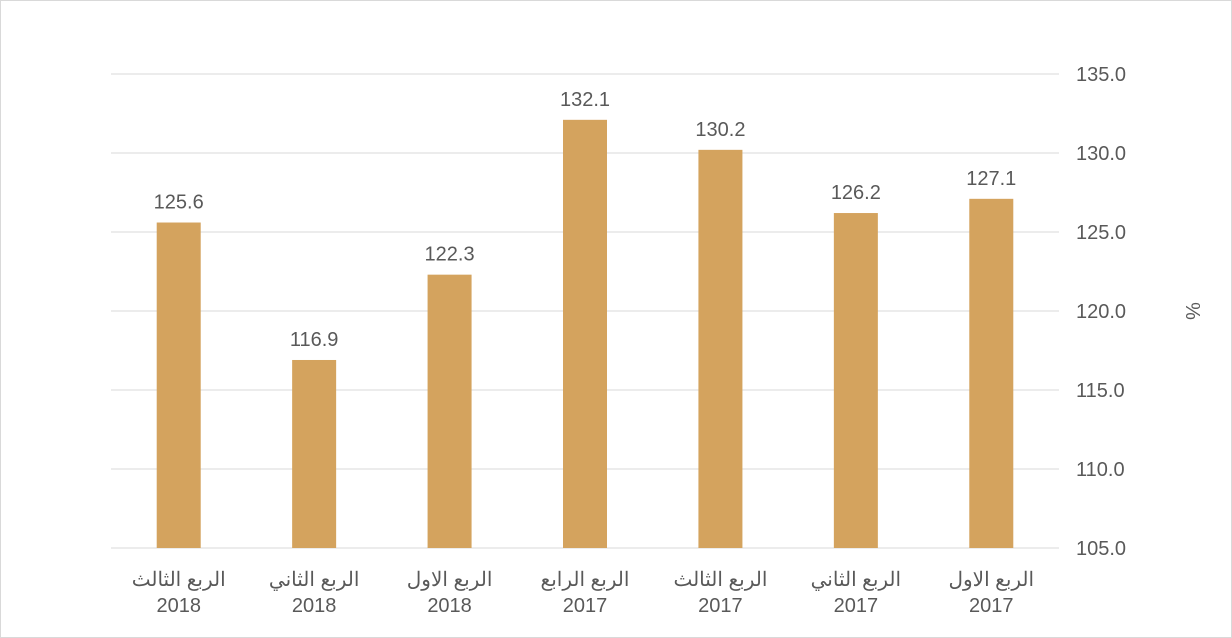 The width and height of the screenshot is (1232, 638). I want to click on y-tick-label: 115.0, so click(1100, 391).